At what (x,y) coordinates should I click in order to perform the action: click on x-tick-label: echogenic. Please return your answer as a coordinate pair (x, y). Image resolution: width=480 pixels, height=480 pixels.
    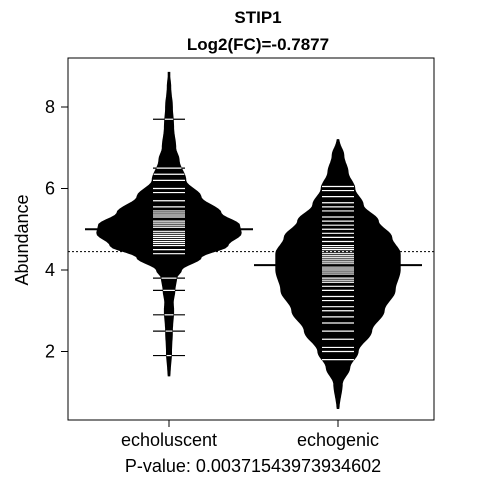
    Looking at the image, I should click on (338, 440).